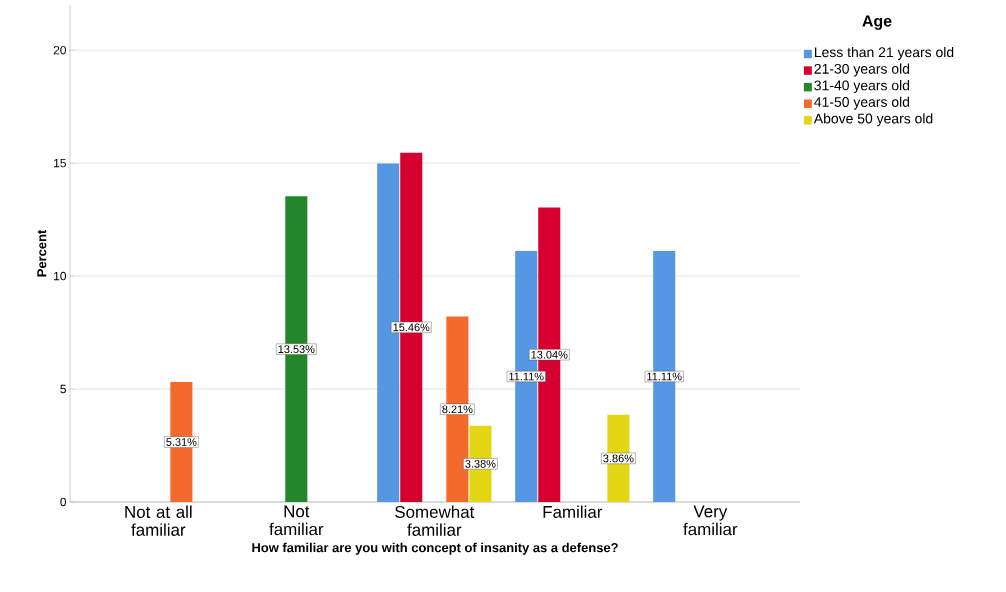  Describe the element at coordinates (457, 409) in the screenshot. I see `data-label: 8.21%` at that location.